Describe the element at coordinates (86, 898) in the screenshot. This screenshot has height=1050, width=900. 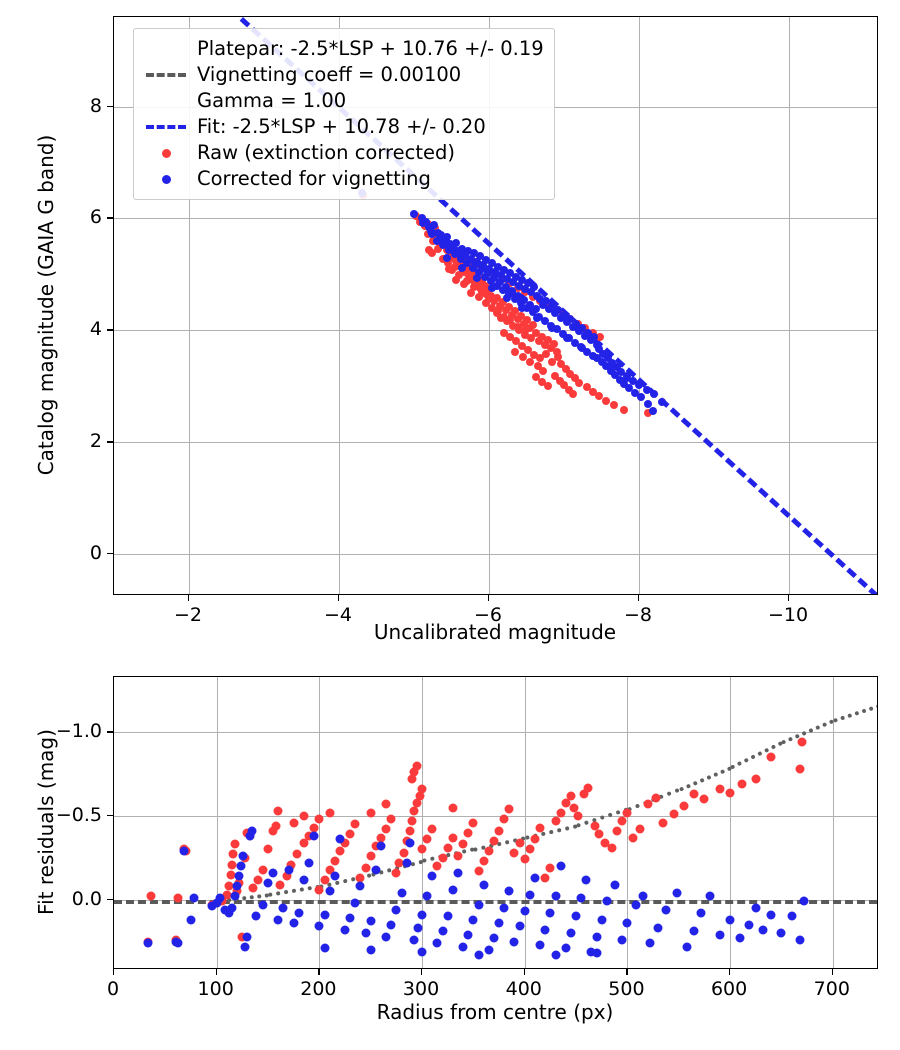
I see `y-tick-label: 0.0` at that location.